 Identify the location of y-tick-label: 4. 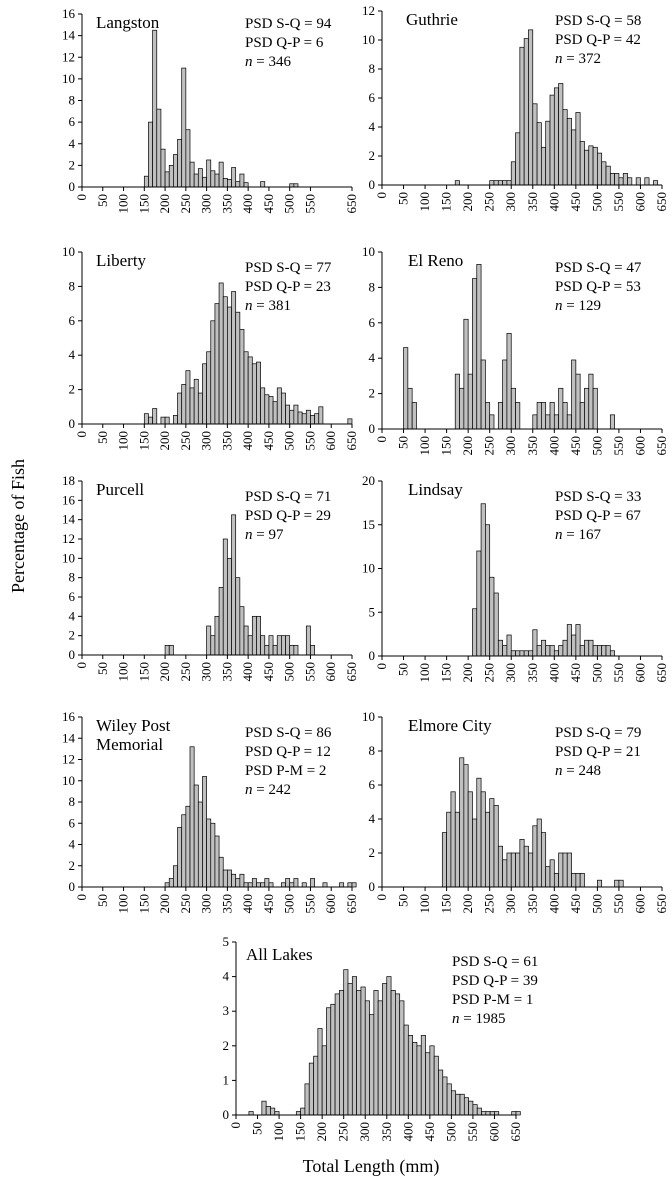
(372, 126).